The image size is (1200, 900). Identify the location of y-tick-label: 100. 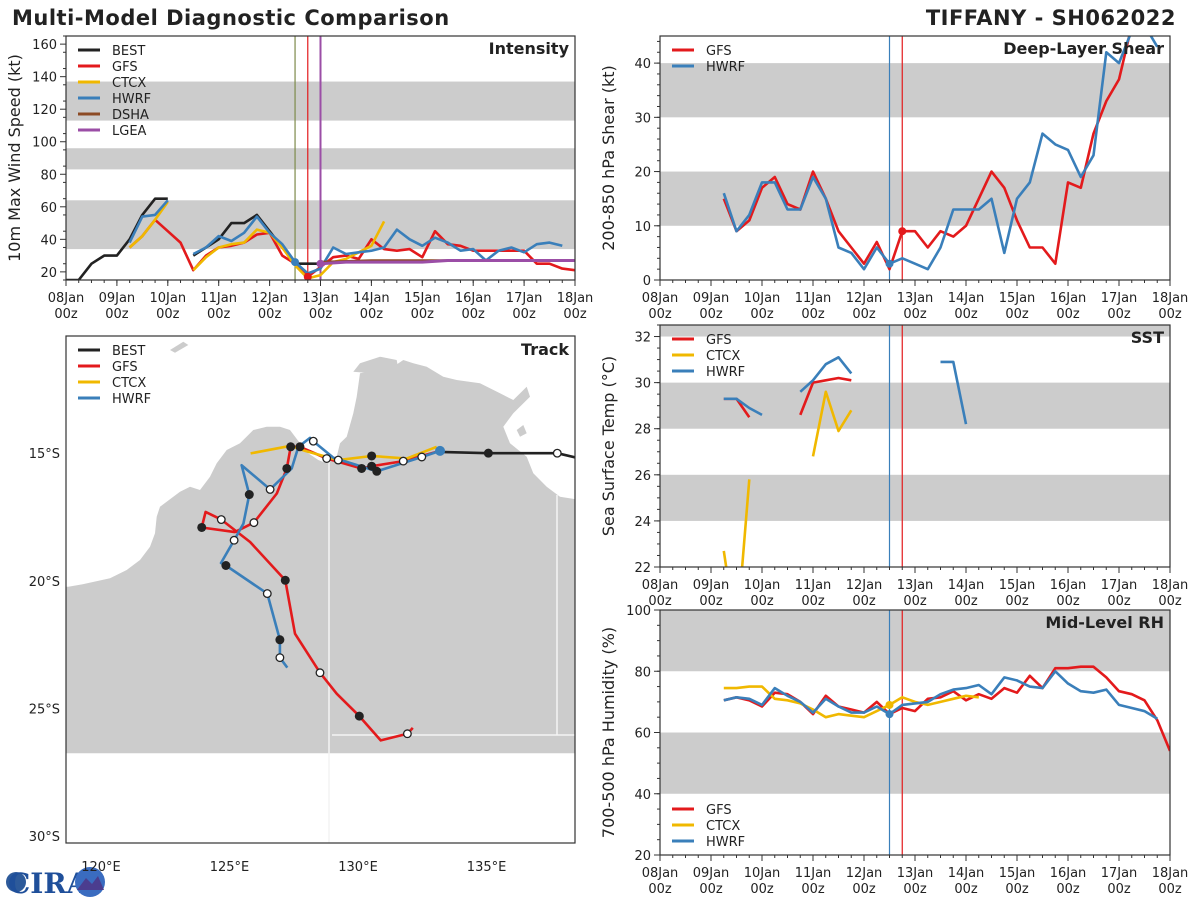
(44, 143).